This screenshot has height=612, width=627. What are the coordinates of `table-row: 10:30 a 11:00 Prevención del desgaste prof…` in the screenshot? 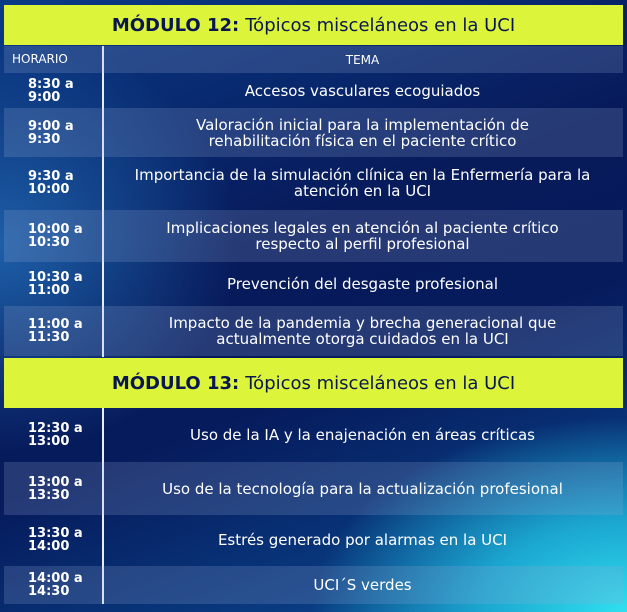 It's located at (313, 284).